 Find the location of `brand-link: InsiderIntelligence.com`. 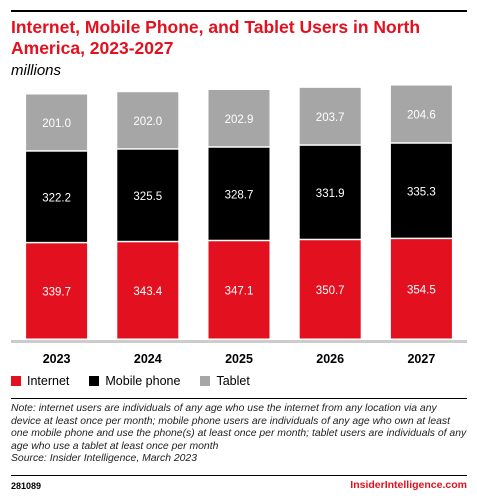

brand-link: InsiderIntelligence.com is located at coordinates (408, 485).